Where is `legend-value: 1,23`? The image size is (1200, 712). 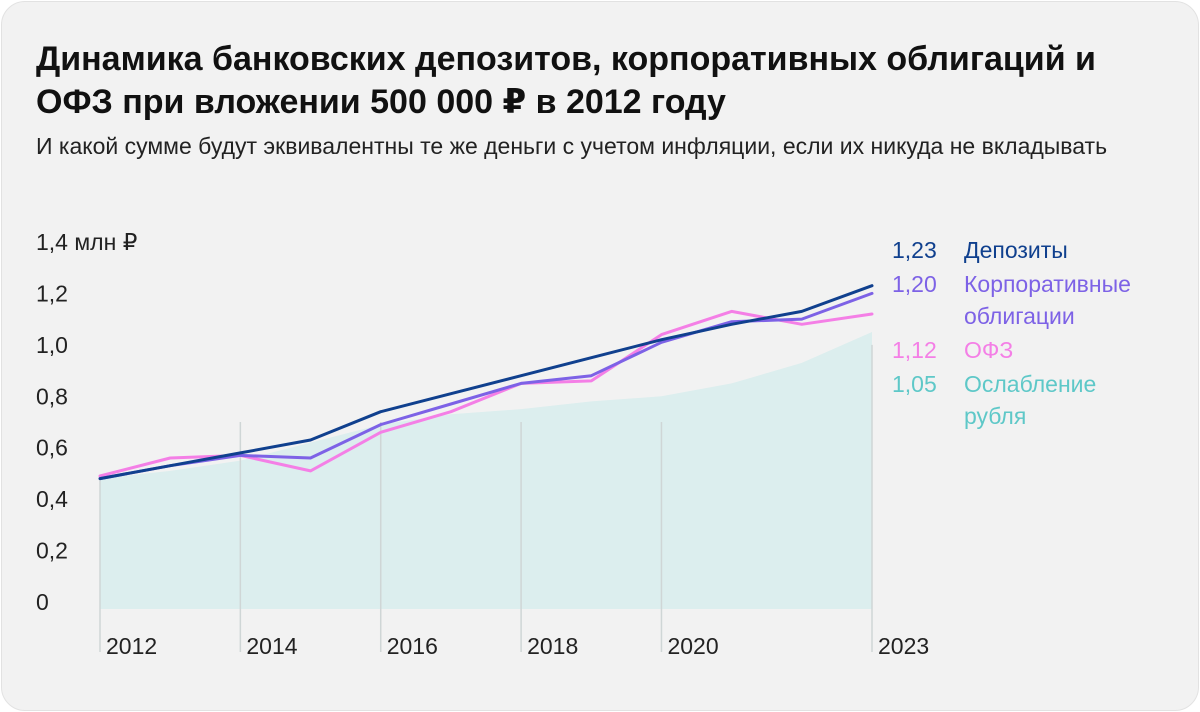
legend-value: 1,23 is located at coordinates (914, 250).